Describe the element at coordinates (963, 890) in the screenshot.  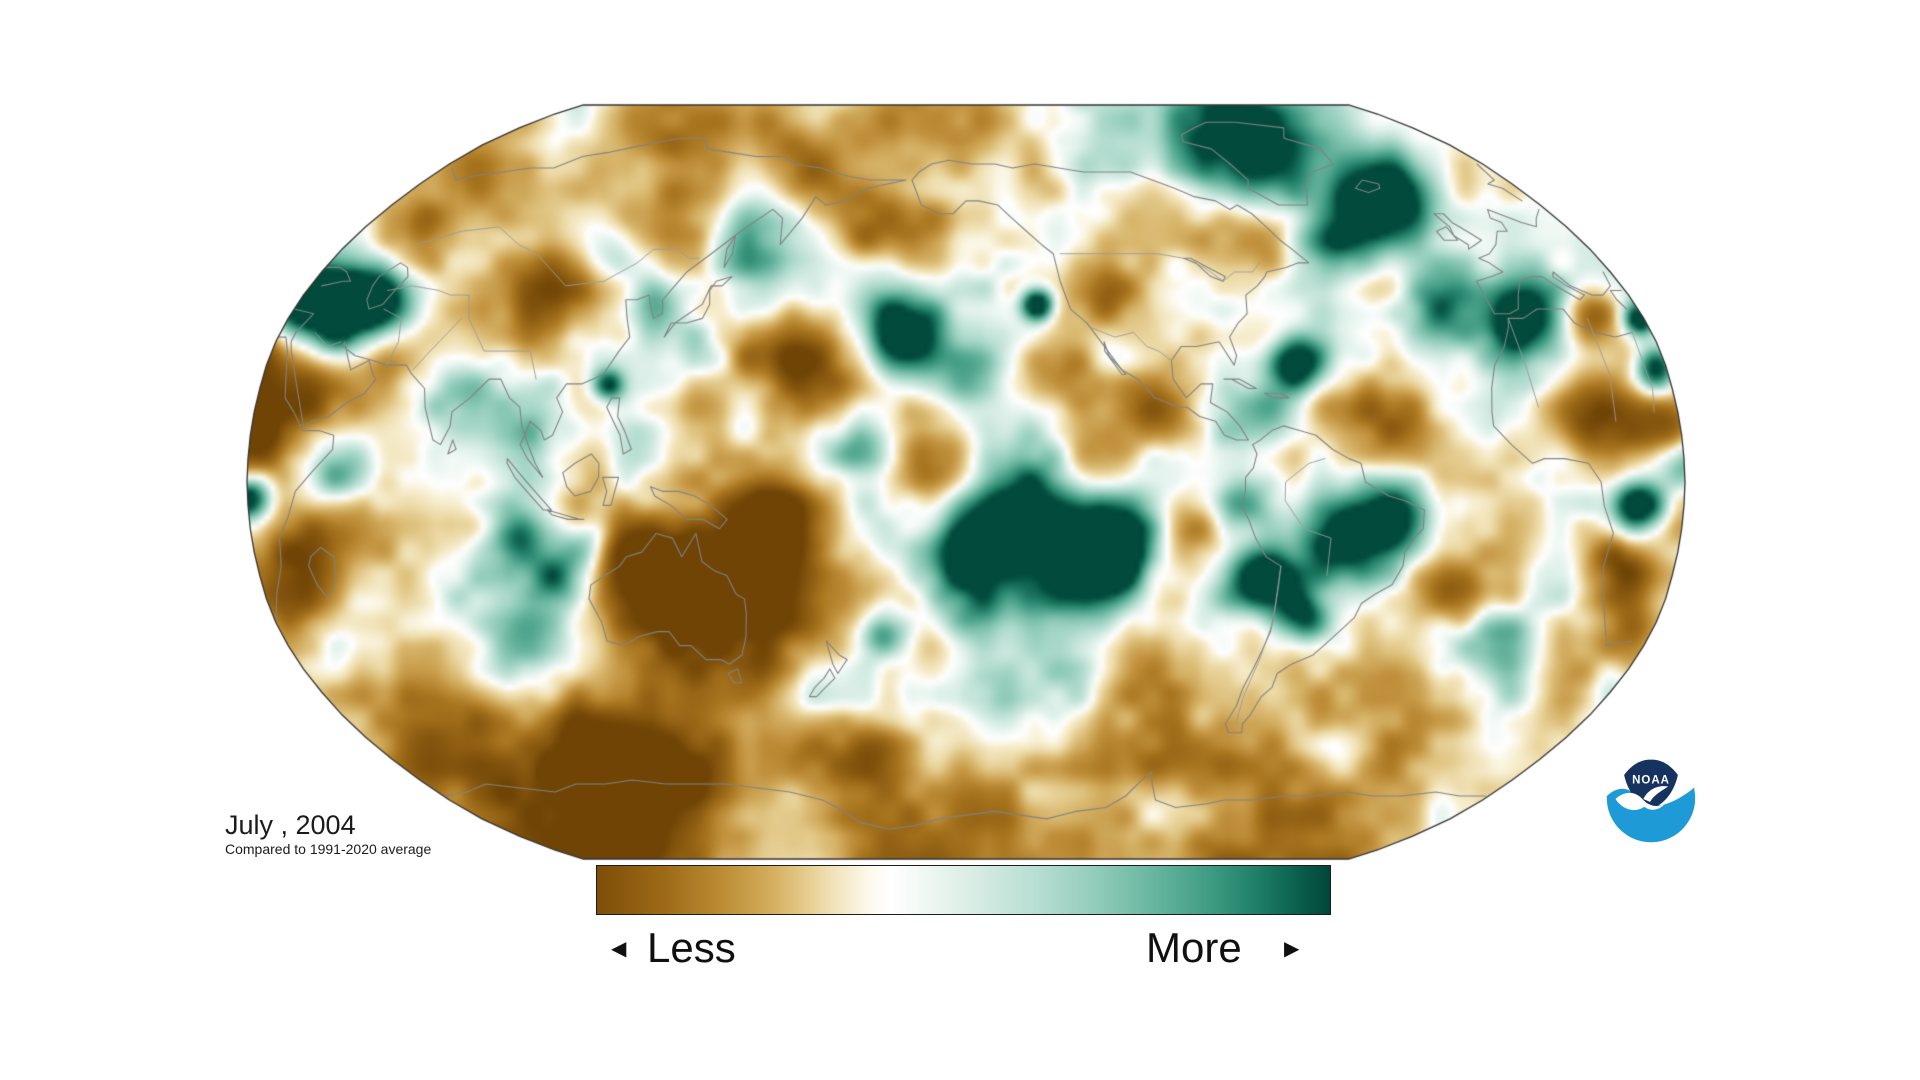
I see `color-scale-bar` at that location.